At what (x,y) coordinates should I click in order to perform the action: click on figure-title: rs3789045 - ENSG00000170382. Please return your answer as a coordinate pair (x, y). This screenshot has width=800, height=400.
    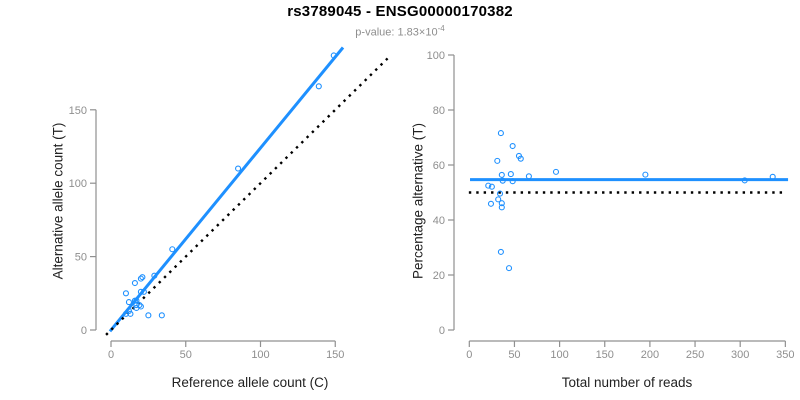
    Looking at the image, I should click on (400, 11).